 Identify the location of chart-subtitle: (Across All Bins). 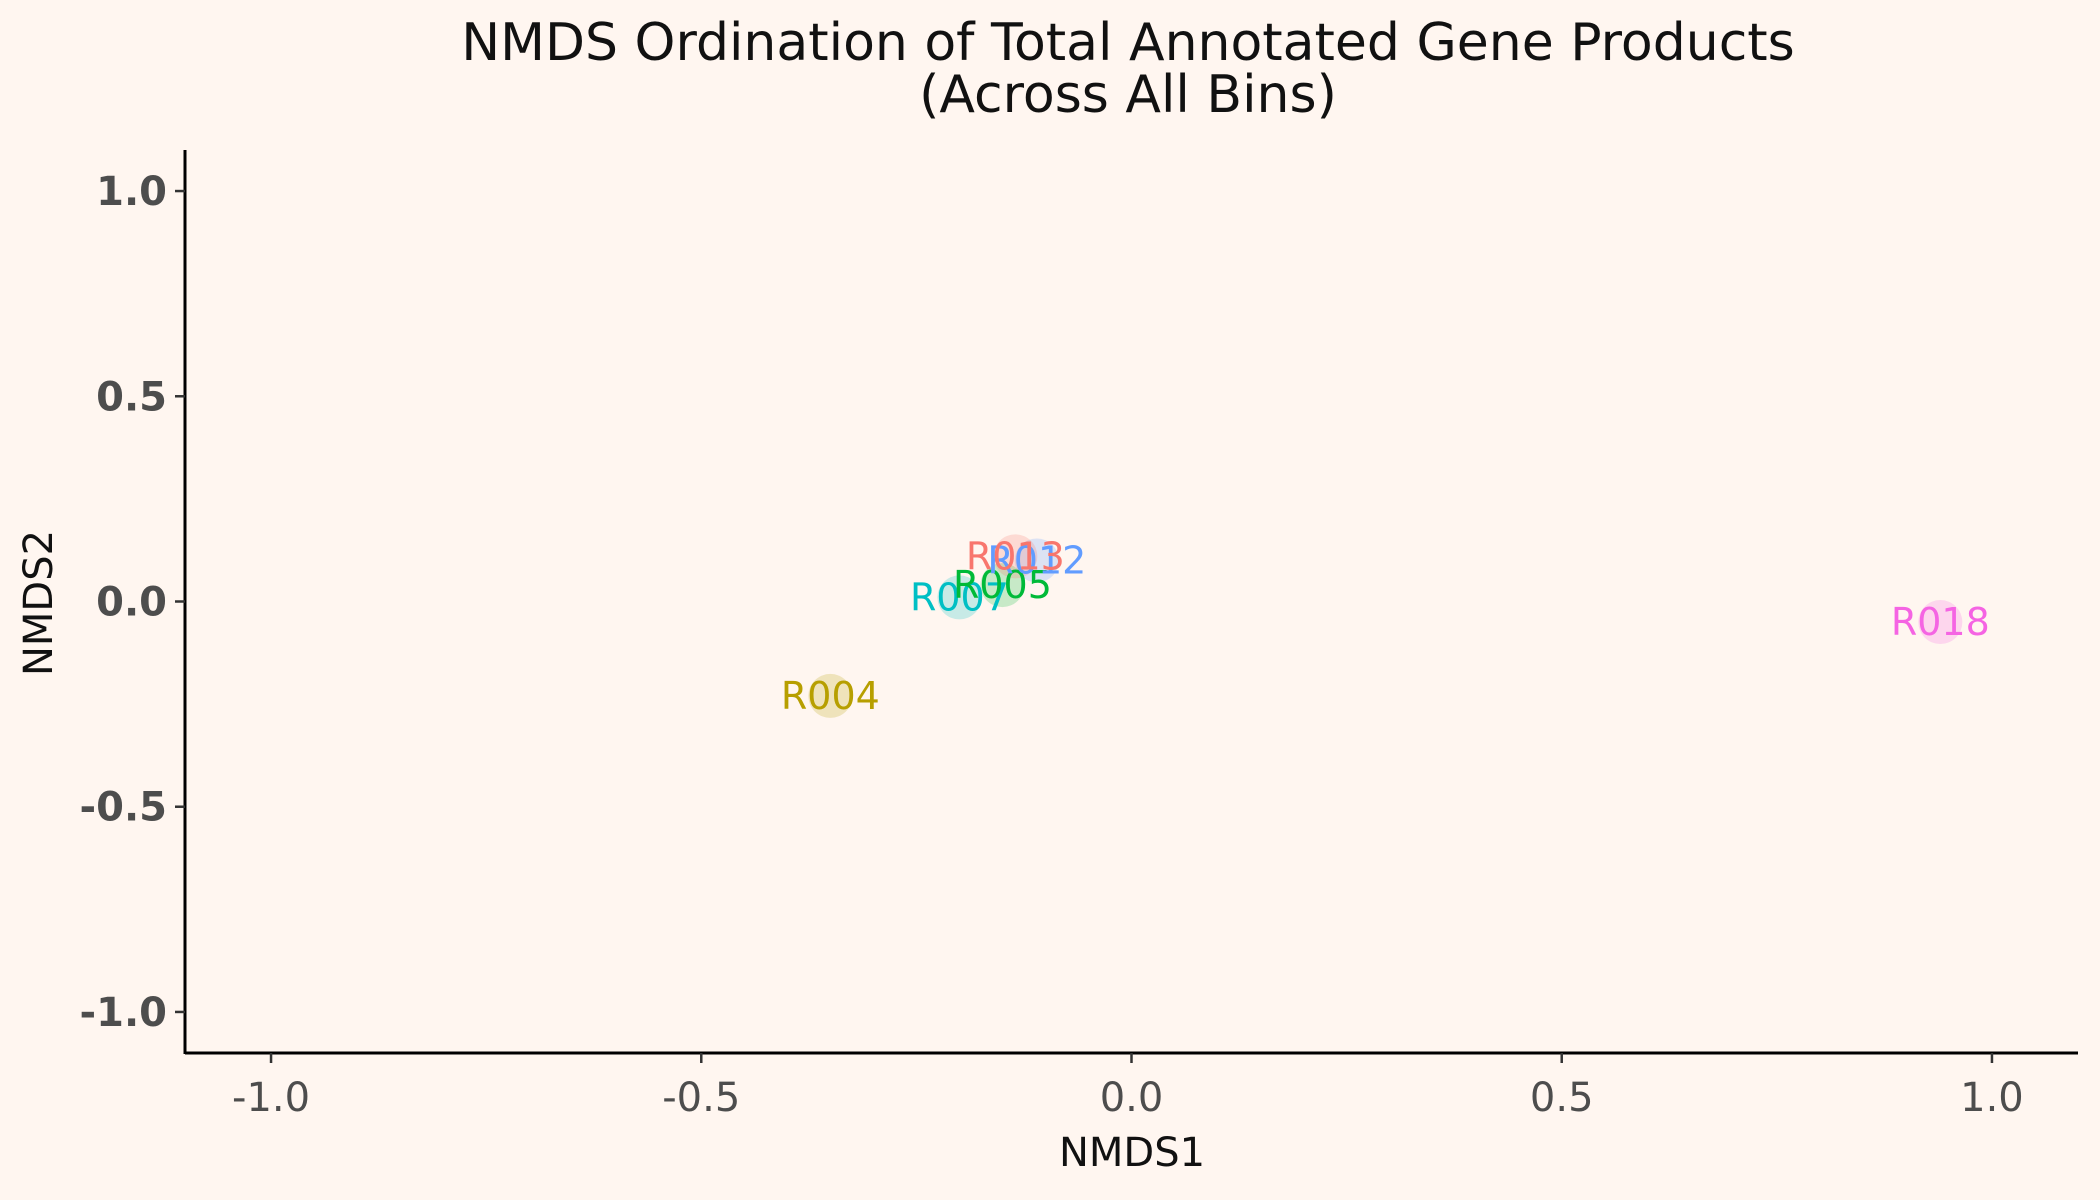
(1128, 95).